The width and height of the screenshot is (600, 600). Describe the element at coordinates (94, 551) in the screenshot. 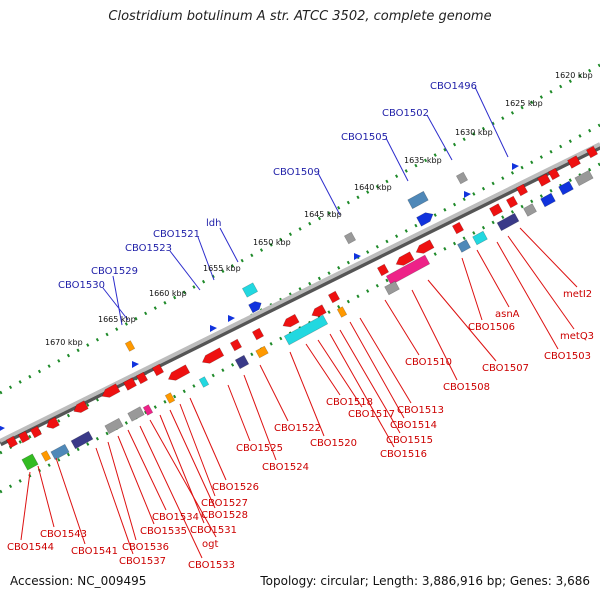

I see `bottom-gene-label: CBO1541` at that location.